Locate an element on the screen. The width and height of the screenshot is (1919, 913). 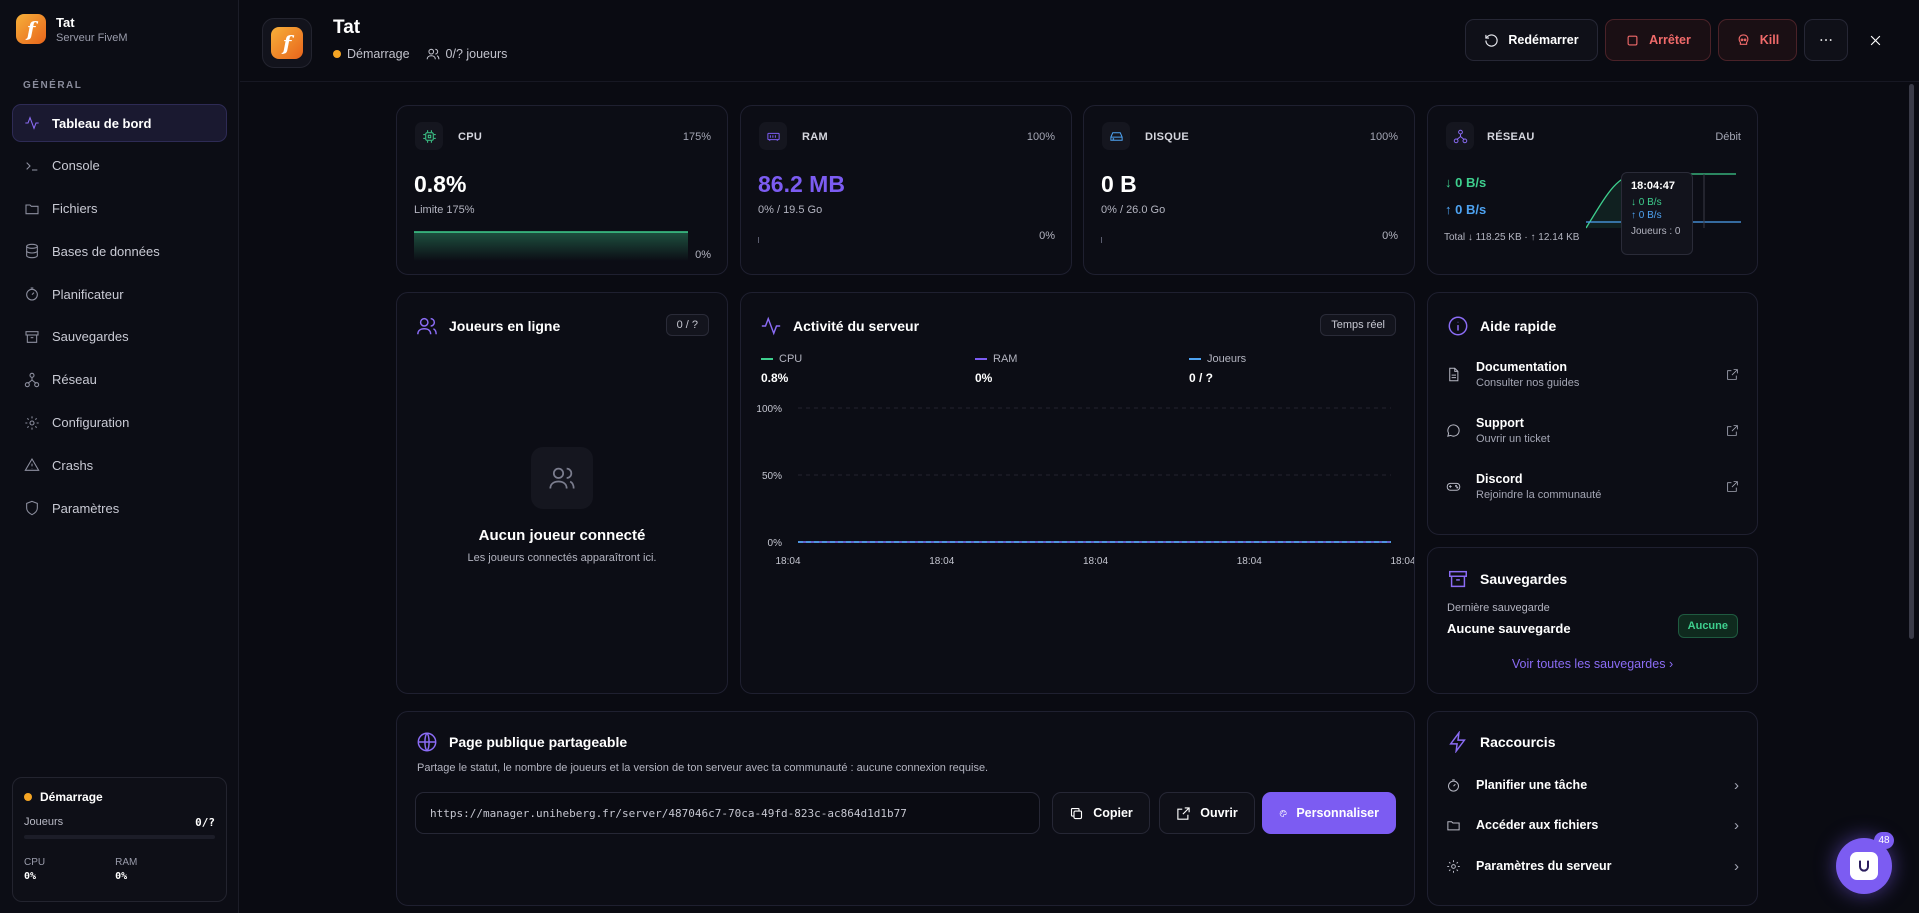
sidebar-item-label: Paramètres is located at coordinates (86, 508).